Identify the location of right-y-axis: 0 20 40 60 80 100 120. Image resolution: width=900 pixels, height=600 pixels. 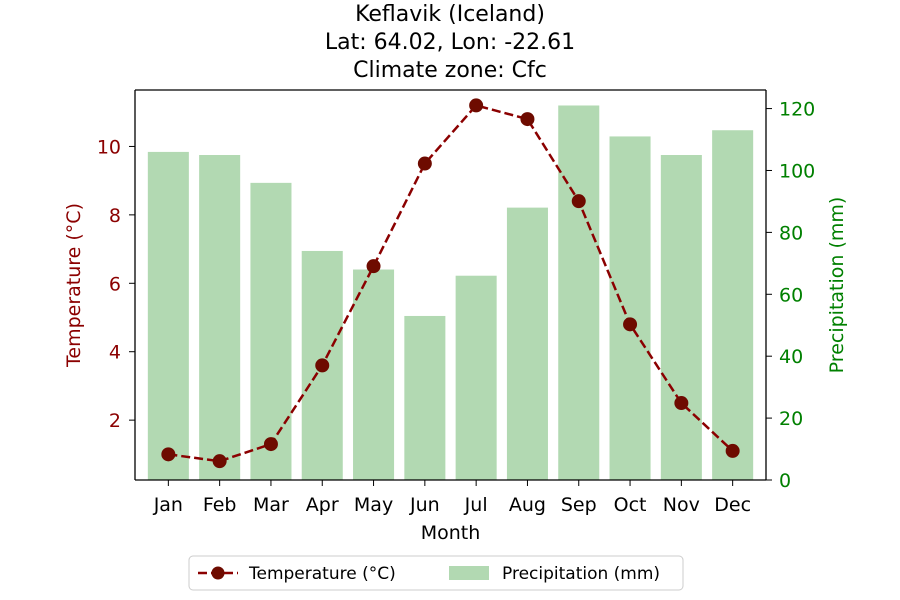
(790, 295).